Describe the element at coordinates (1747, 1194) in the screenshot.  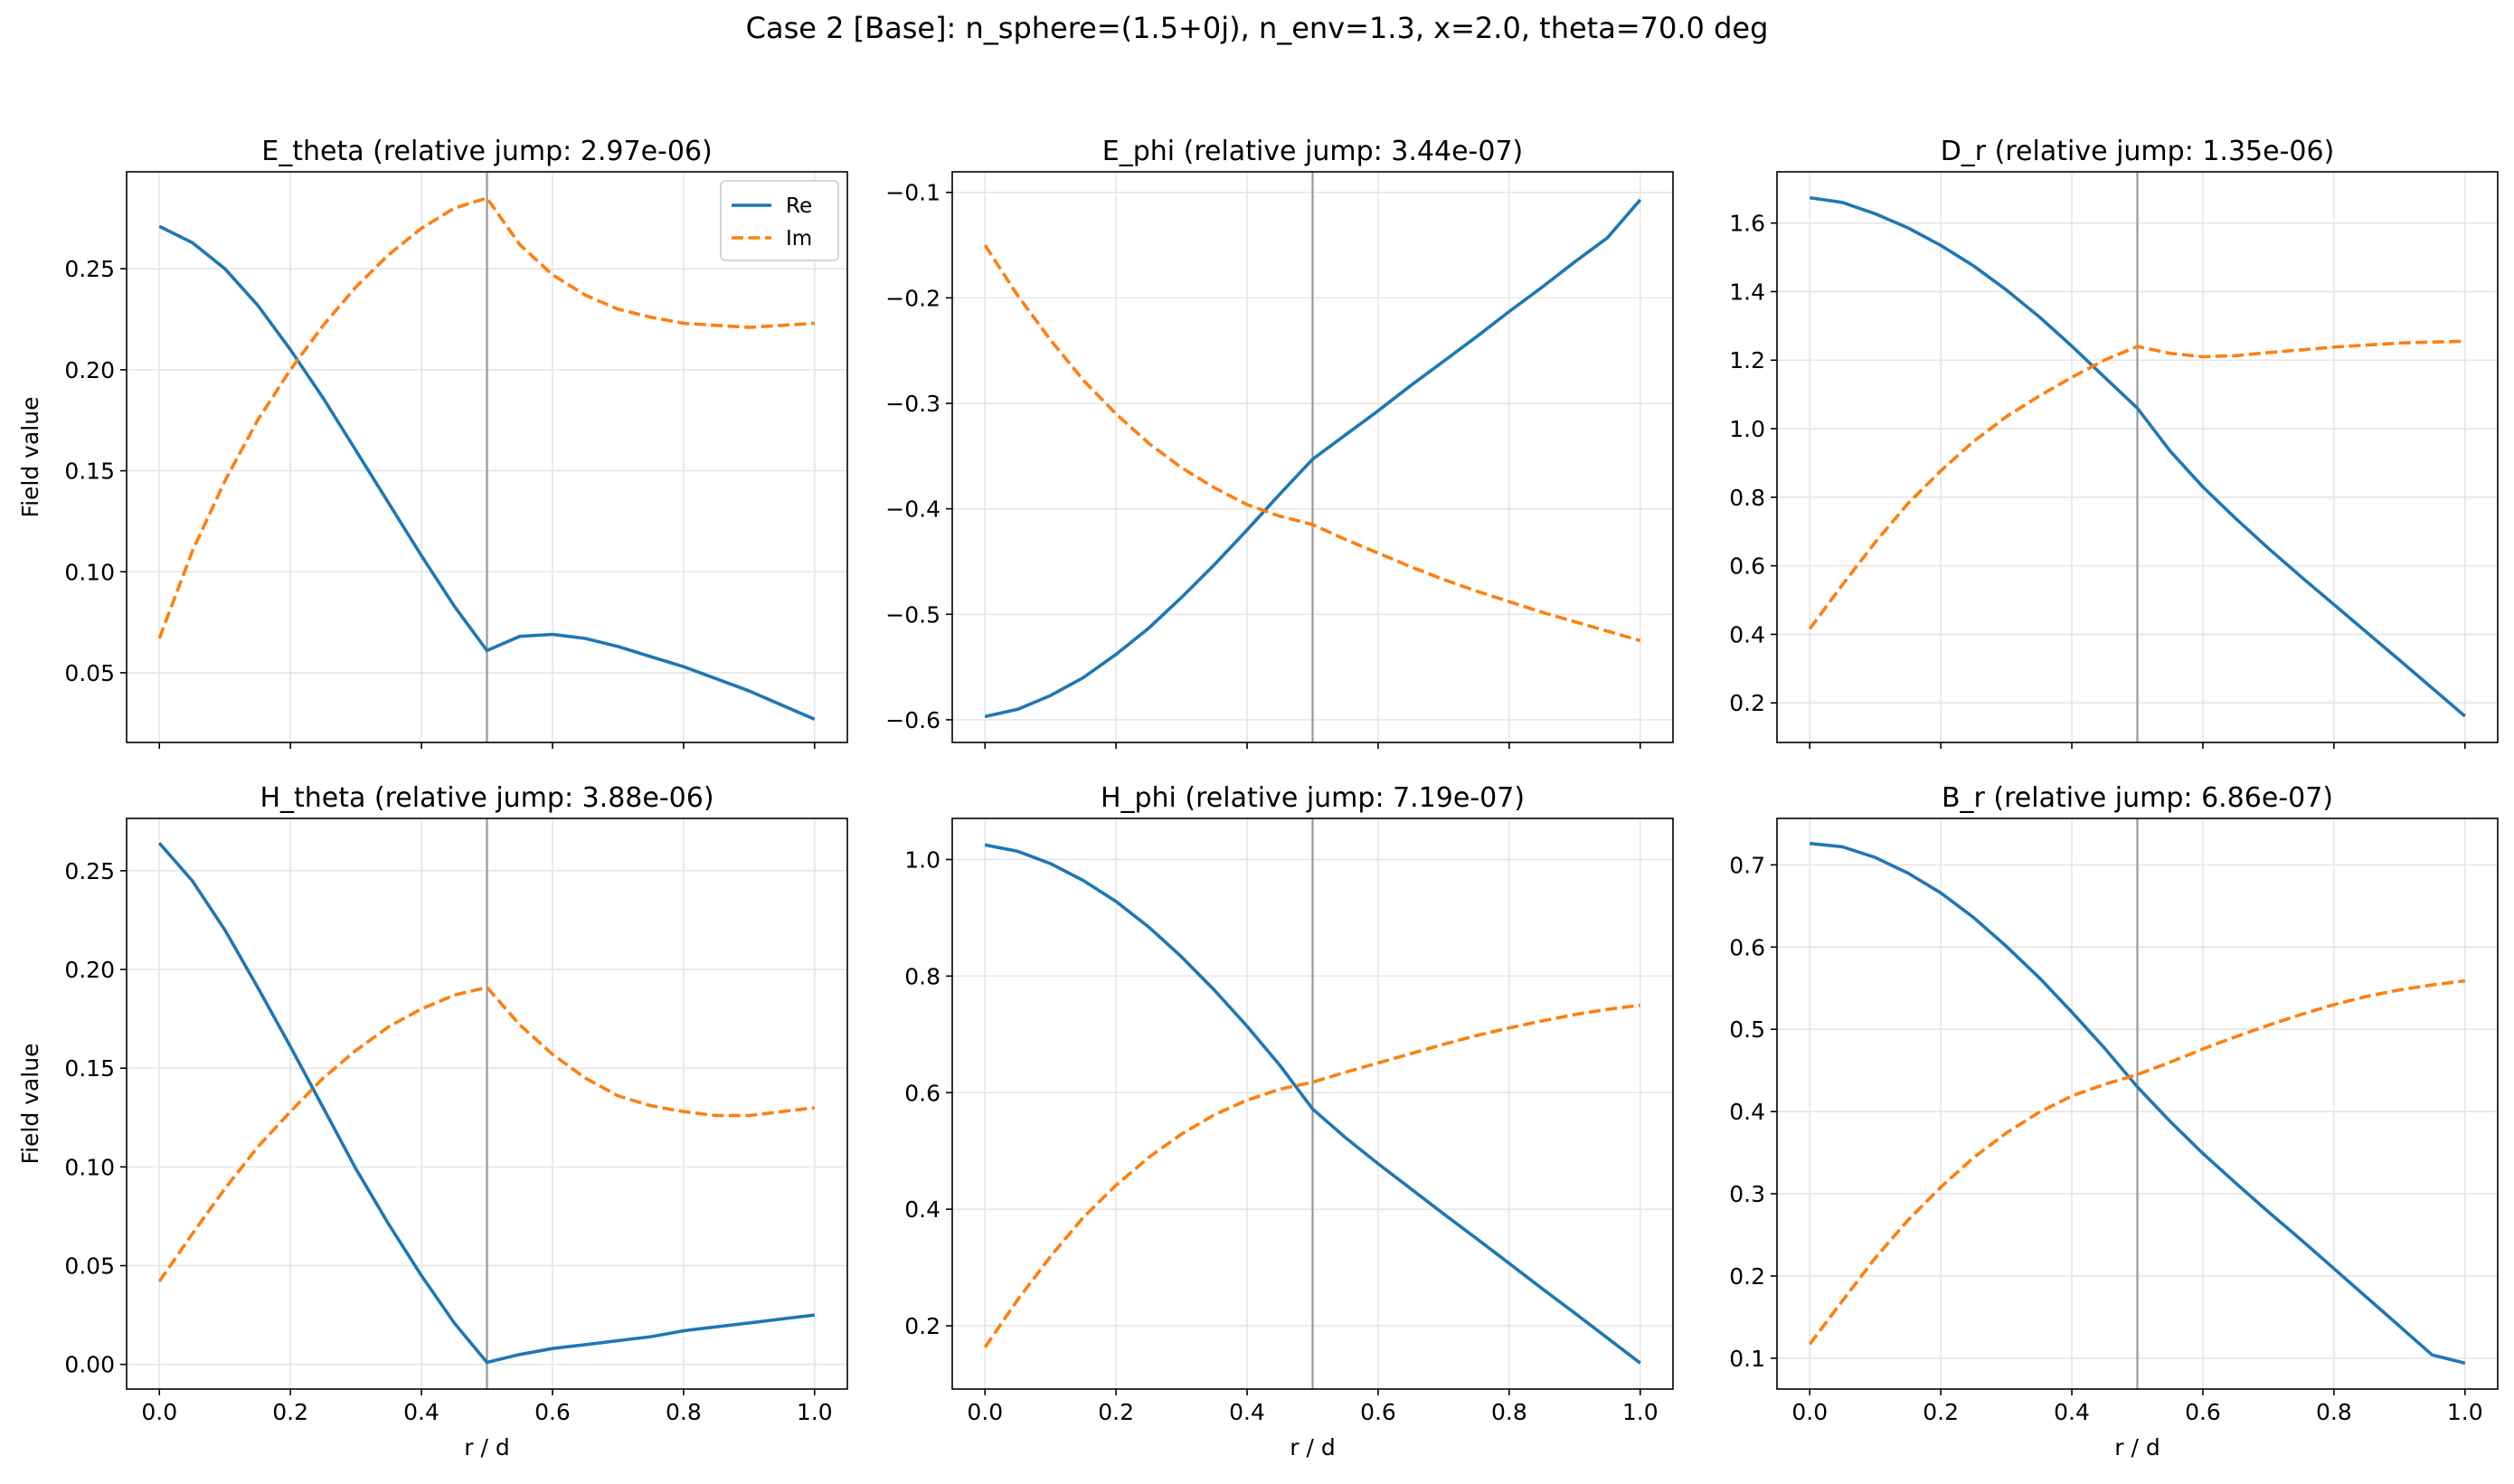
I see `y-tick-label: 0.3` at that location.